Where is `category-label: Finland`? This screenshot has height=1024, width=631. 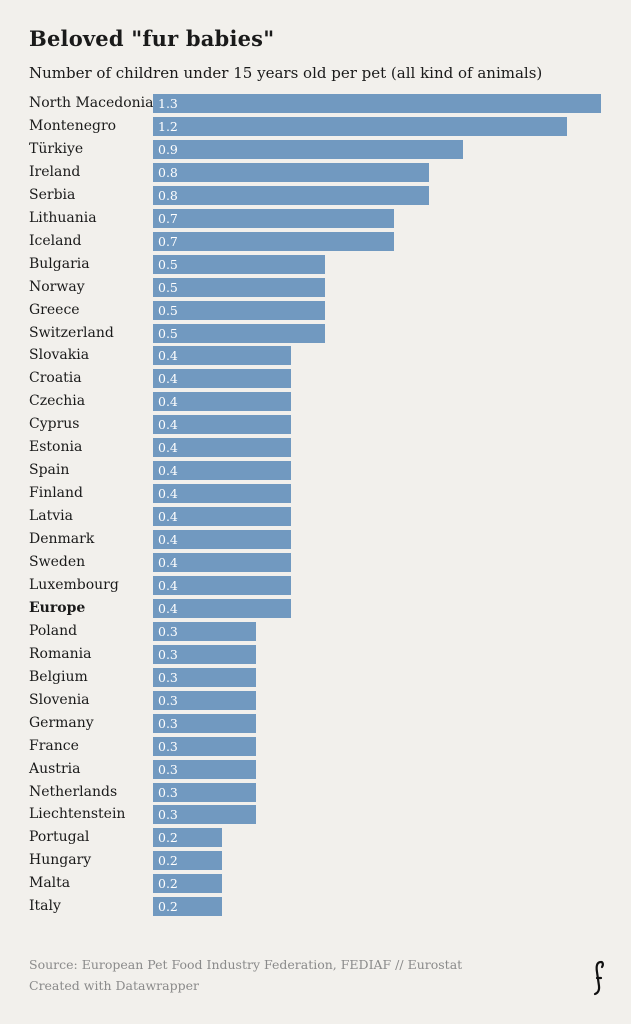 category-label: Finland is located at coordinates (56, 493).